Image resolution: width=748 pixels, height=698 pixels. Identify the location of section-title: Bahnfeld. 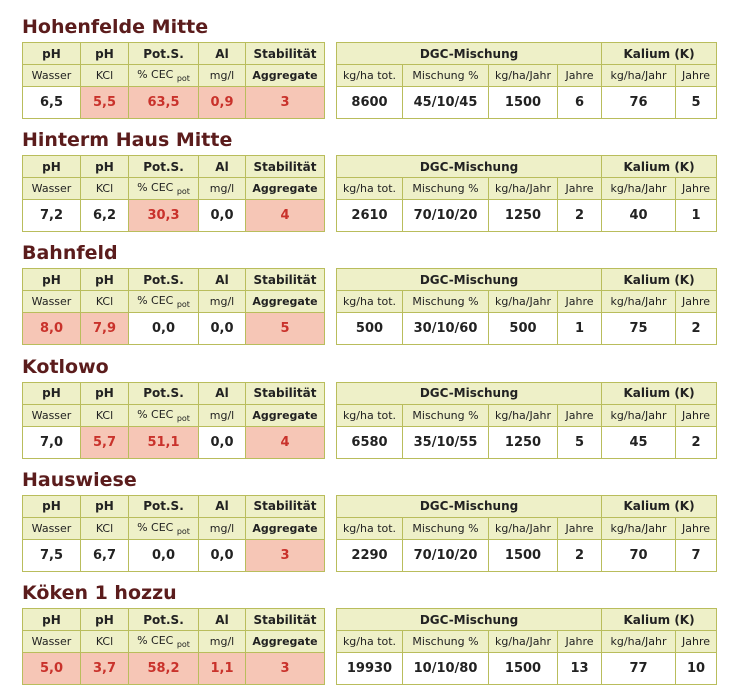
(70, 253).